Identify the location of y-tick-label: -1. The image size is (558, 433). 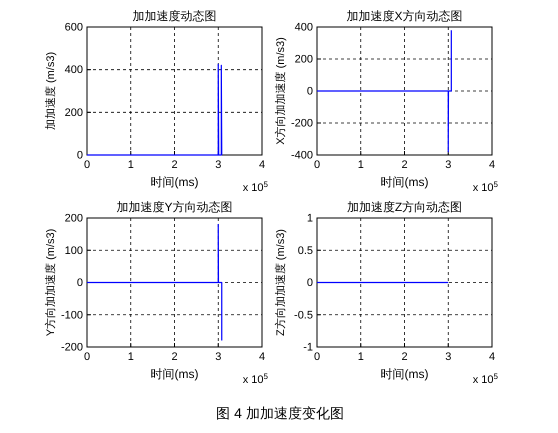
(308, 348).